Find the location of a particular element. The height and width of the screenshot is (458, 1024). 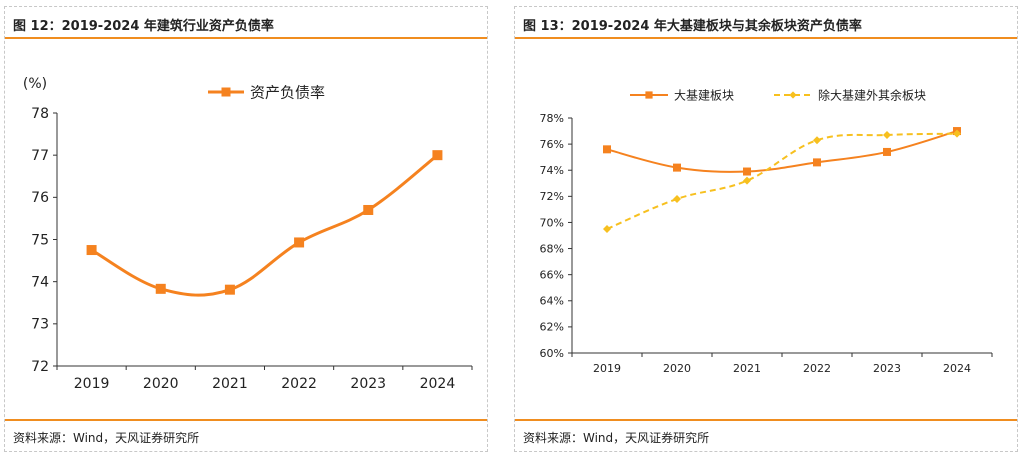

left-chart-source: 资料来源：Wind，天风证券研究所 is located at coordinates (246, 435).